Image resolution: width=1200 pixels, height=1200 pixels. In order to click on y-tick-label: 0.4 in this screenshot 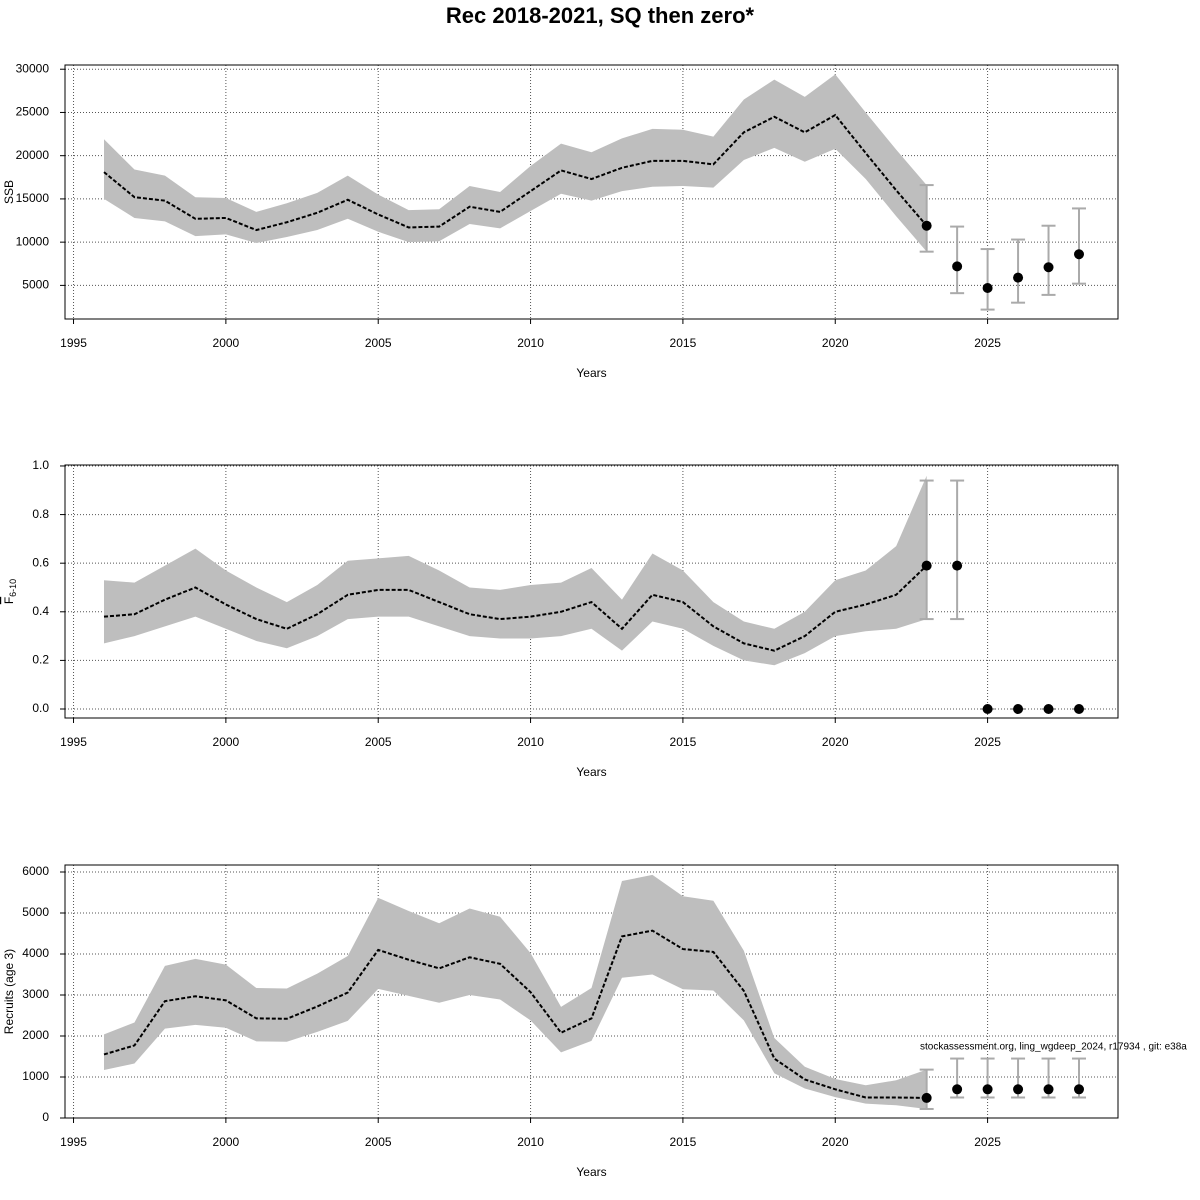, I will do `click(40, 611)`.